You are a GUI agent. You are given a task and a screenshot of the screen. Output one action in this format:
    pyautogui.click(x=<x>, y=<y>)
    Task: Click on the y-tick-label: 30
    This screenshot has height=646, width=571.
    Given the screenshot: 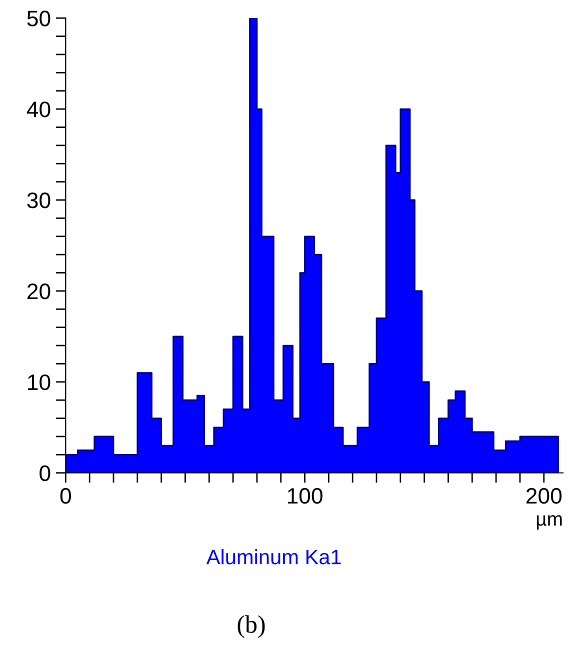 What is the action you would take?
    pyautogui.click(x=38, y=200)
    